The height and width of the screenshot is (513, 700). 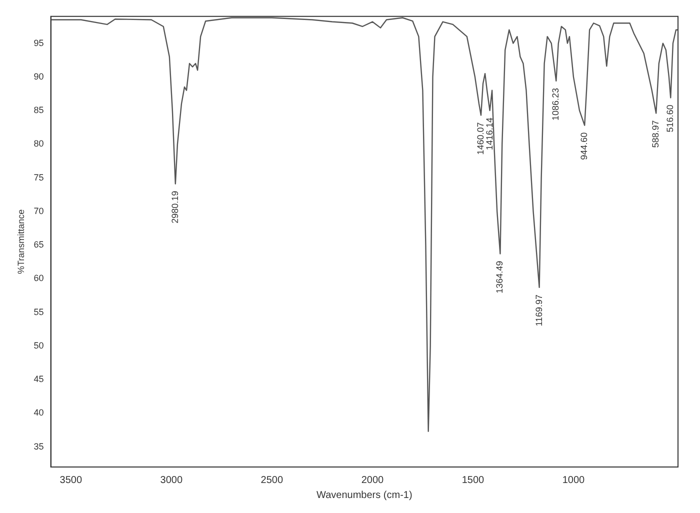 I want to click on x-axis-title: Wavenumbers (cm-1), so click(x=364, y=495).